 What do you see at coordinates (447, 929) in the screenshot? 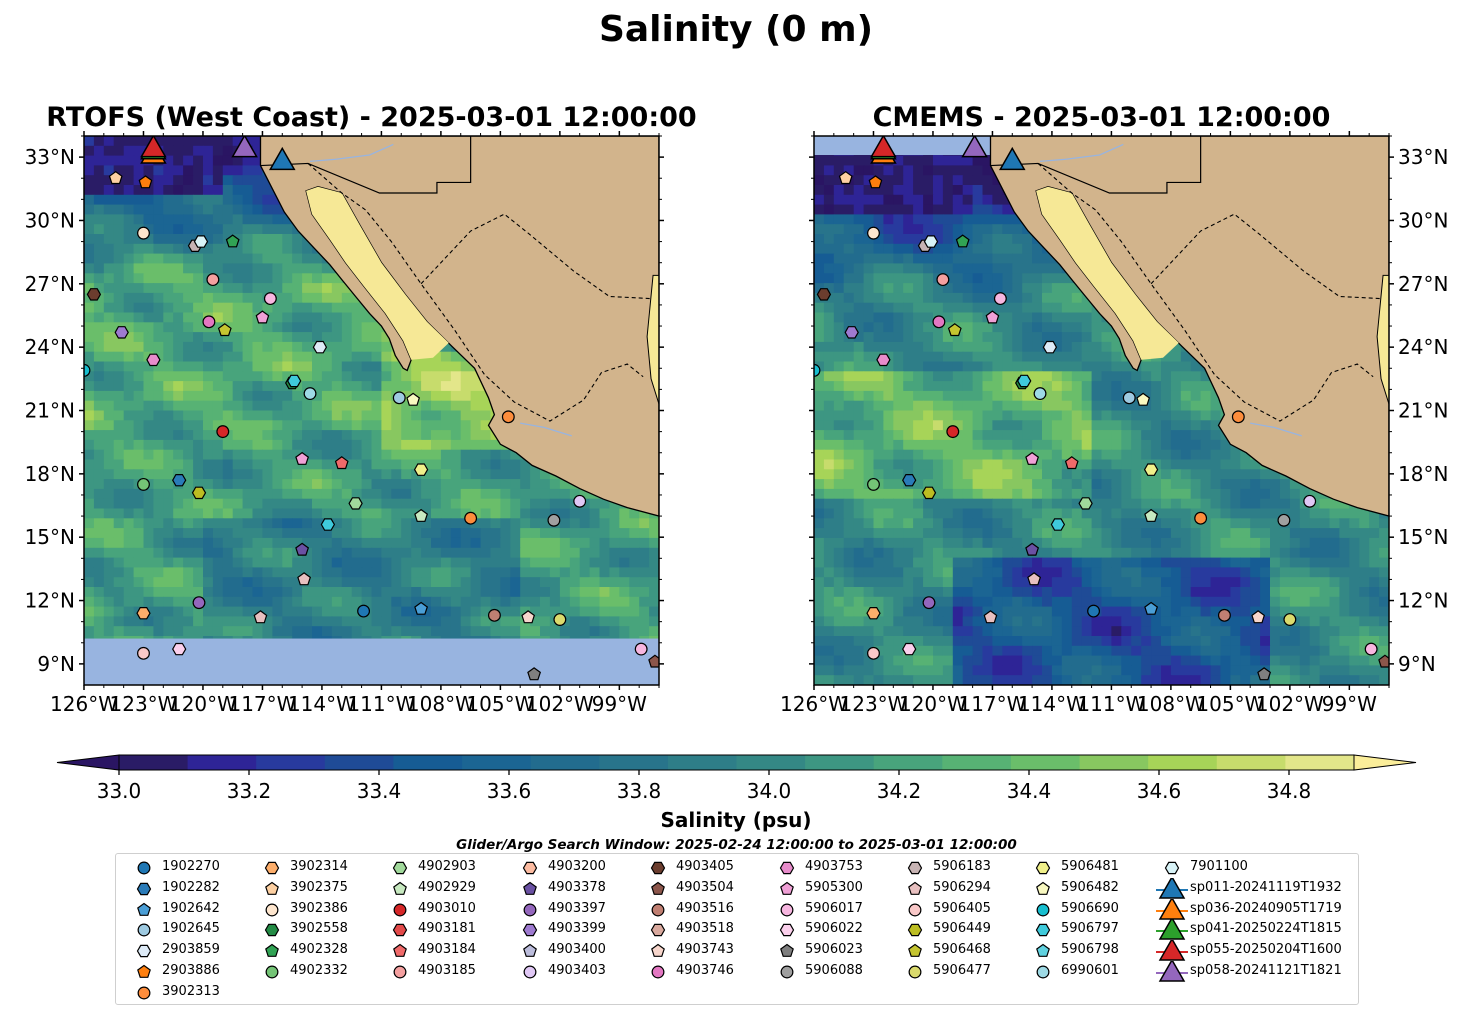
I see `legend-label: 4903181` at bounding box center [447, 929].